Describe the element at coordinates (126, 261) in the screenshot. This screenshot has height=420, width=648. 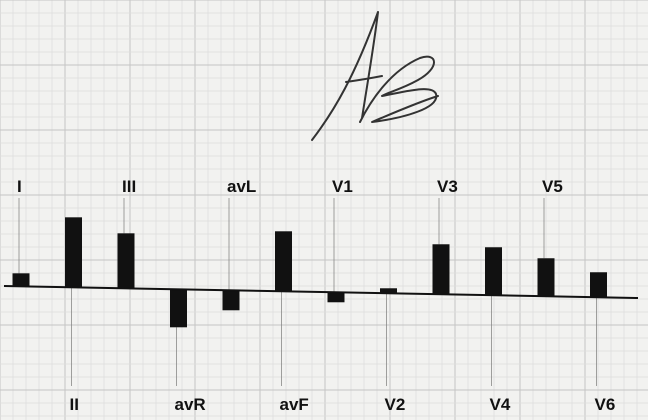
I see `bar-iii` at that location.